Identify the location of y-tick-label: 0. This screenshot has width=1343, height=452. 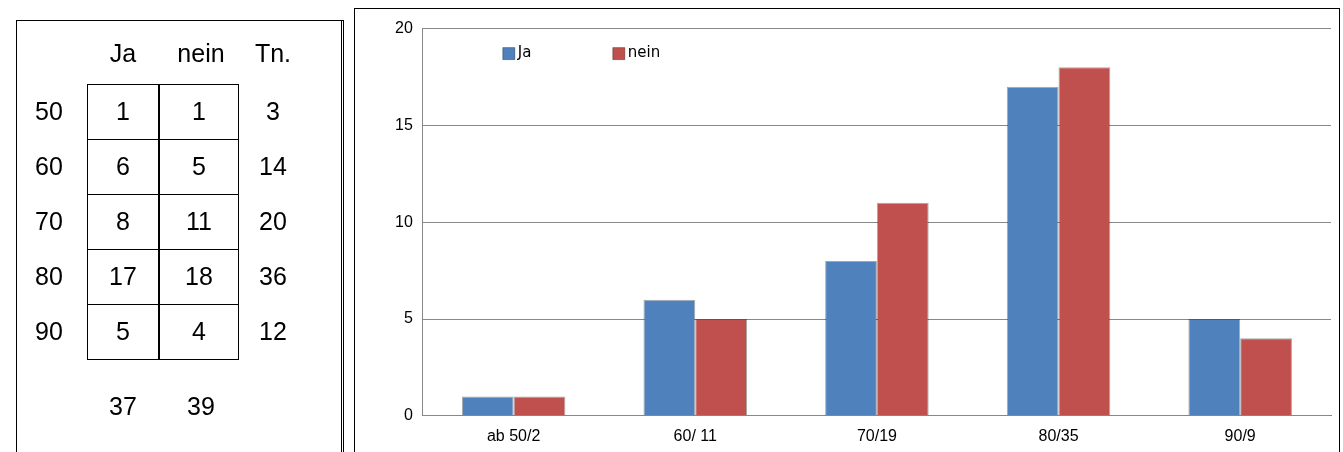
(408, 415).